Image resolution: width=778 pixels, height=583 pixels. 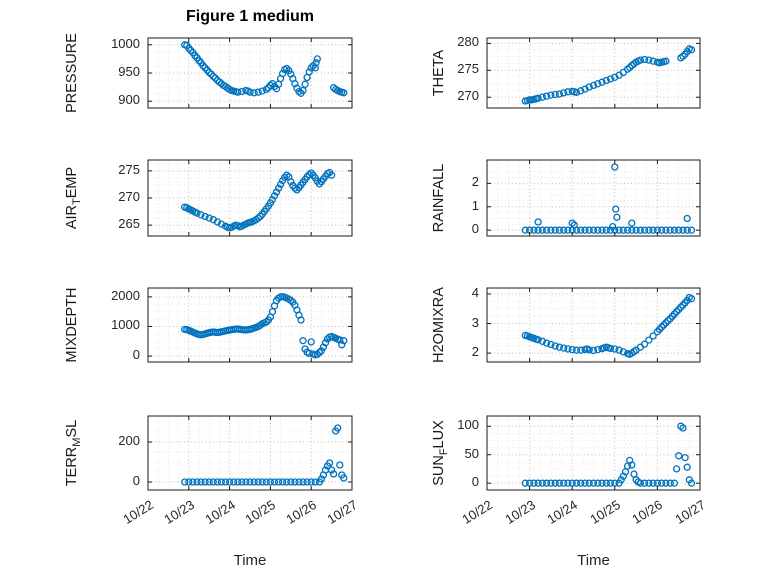 I want to click on y-tick-label: 3, so click(x=475, y=322).